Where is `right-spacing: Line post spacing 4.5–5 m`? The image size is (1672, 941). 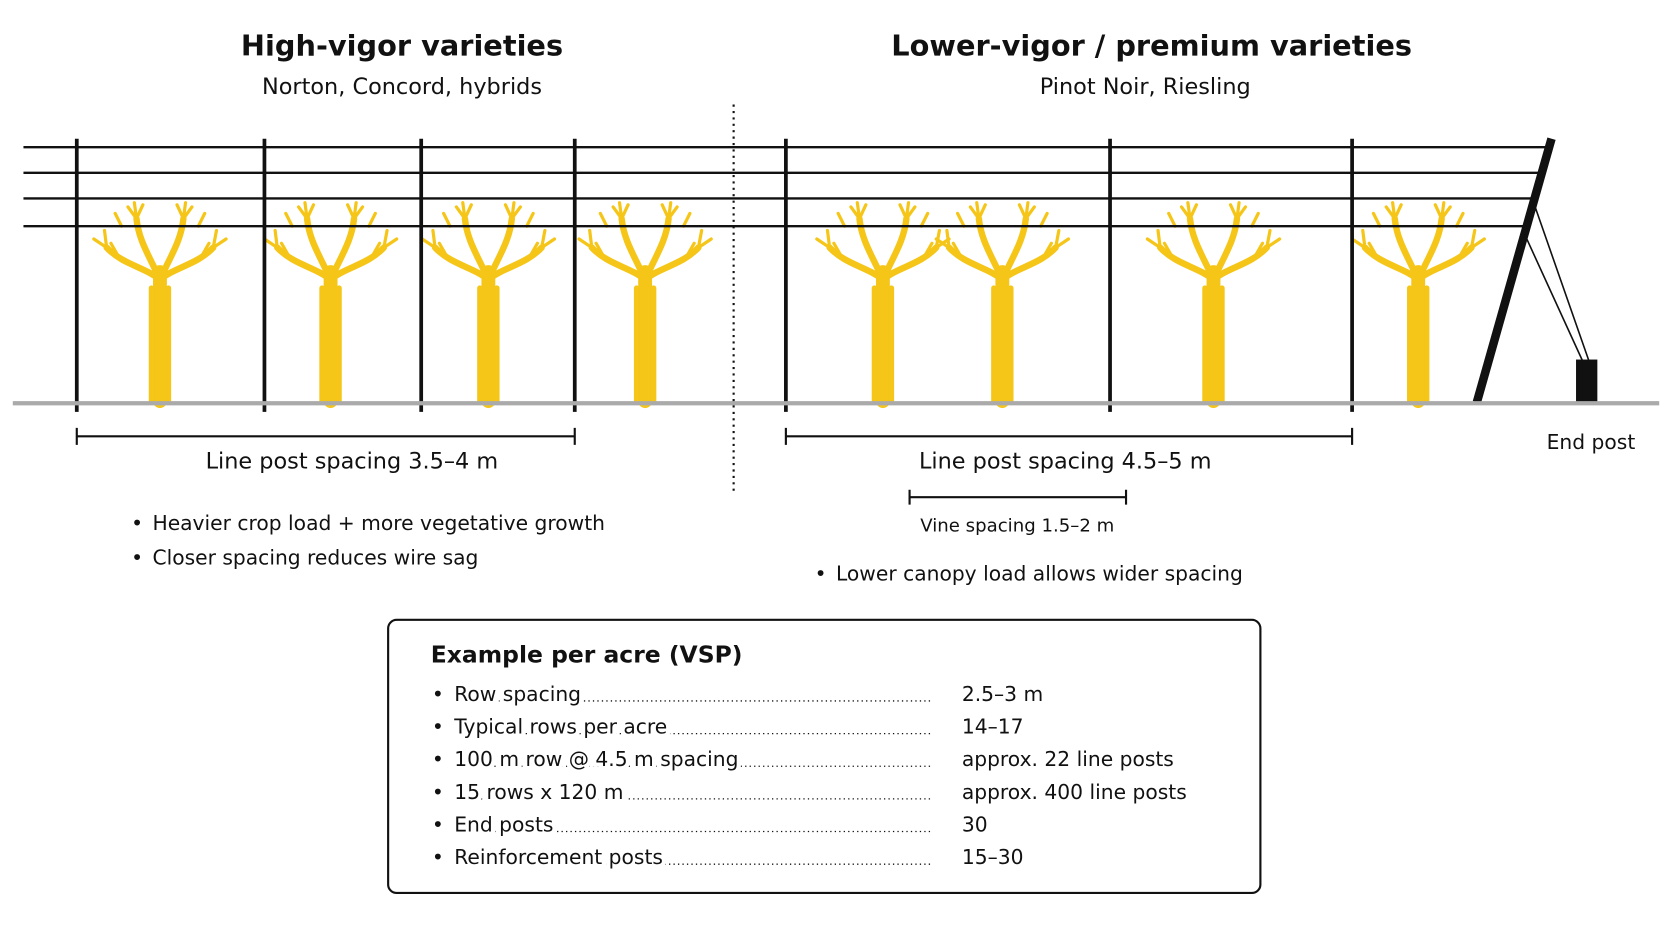 right-spacing: Line post spacing 4.5–5 m is located at coordinates (1065, 461).